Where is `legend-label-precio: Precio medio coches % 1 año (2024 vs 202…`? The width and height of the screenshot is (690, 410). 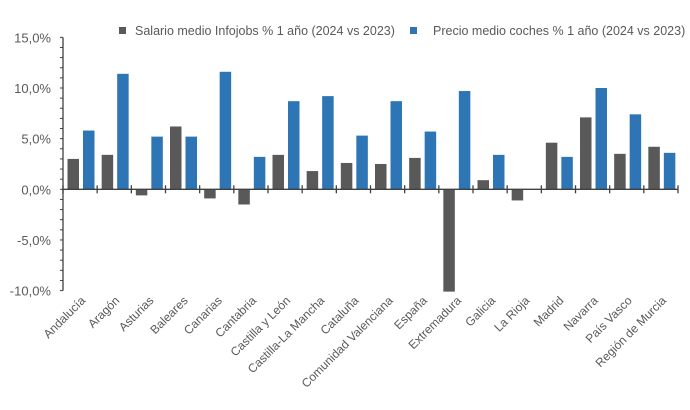
legend-label-precio: Precio medio coches % 1 año (2024 vs 202… is located at coordinates (559, 31).